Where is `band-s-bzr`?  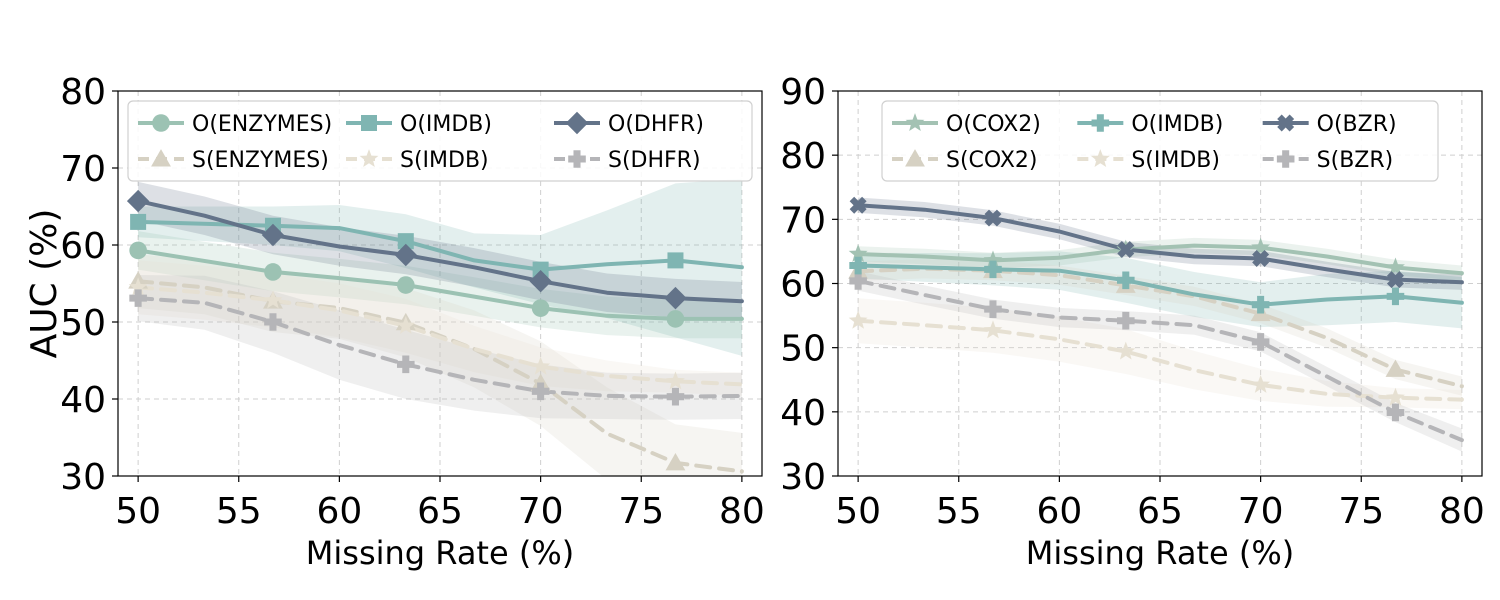 band-s-bzr is located at coordinates (1160, 361).